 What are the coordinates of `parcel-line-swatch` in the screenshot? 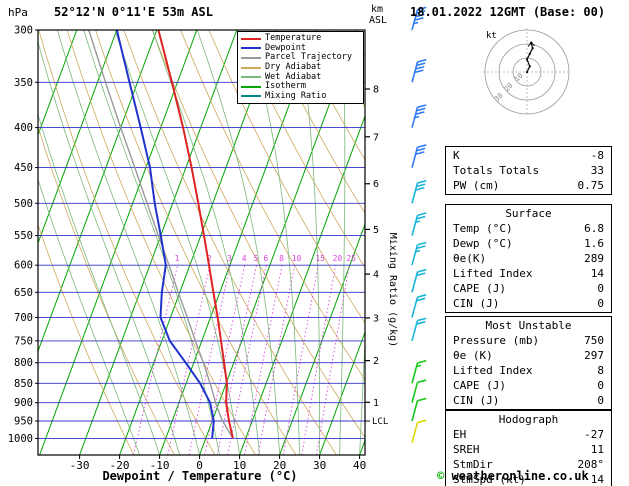 It's located at (251, 57).